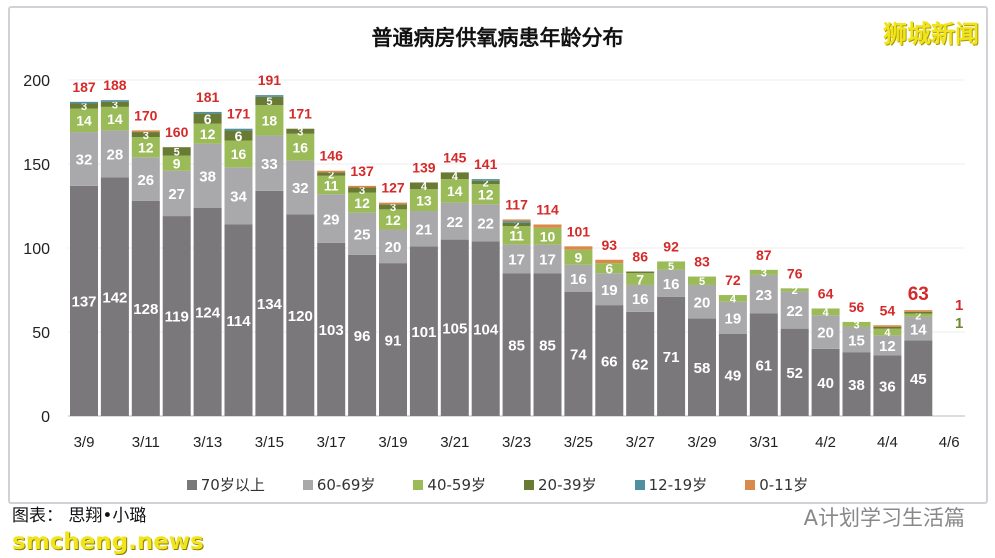 This screenshot has width=995, height=558. I want to click on segment-label: 71, so click(671, 357).